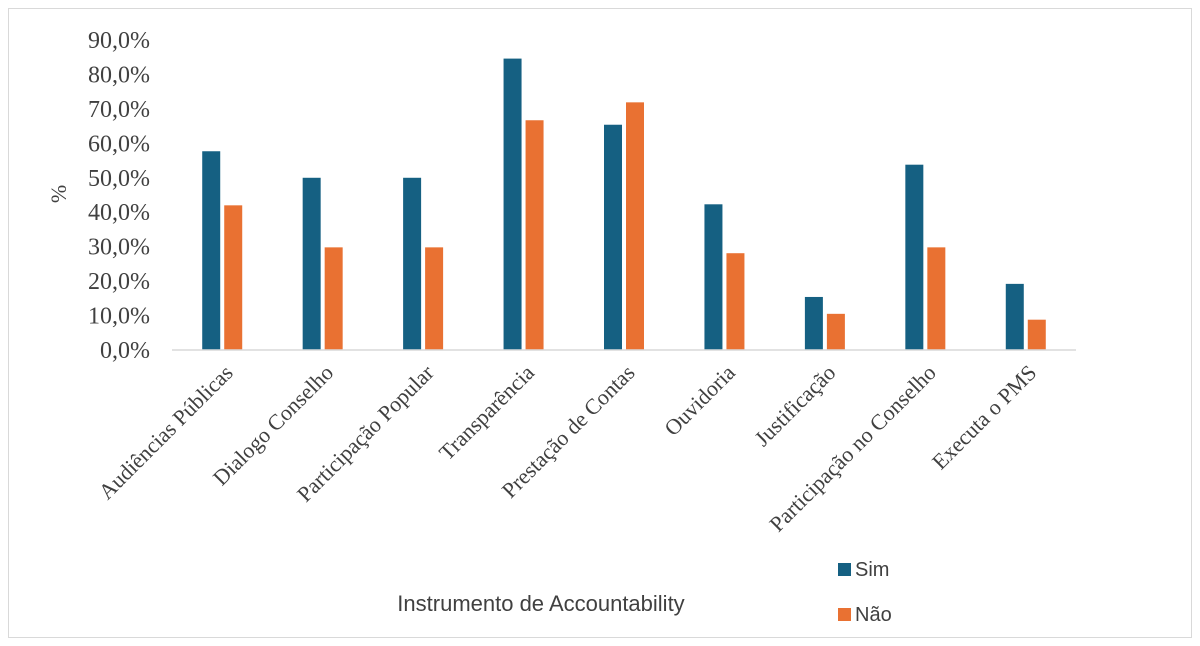 Image resolution: width=1200 pixels, height=646 pixels. Describe the element at coordinates (844, 569) in the screenshot. I see `legend-swatch-sim` at that location.